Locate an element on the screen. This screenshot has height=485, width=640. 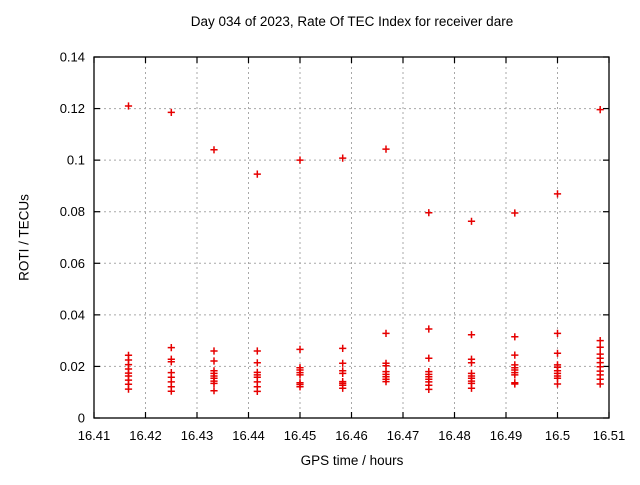
x-tick-label: 16.46 is located at coordinates (351, 435).